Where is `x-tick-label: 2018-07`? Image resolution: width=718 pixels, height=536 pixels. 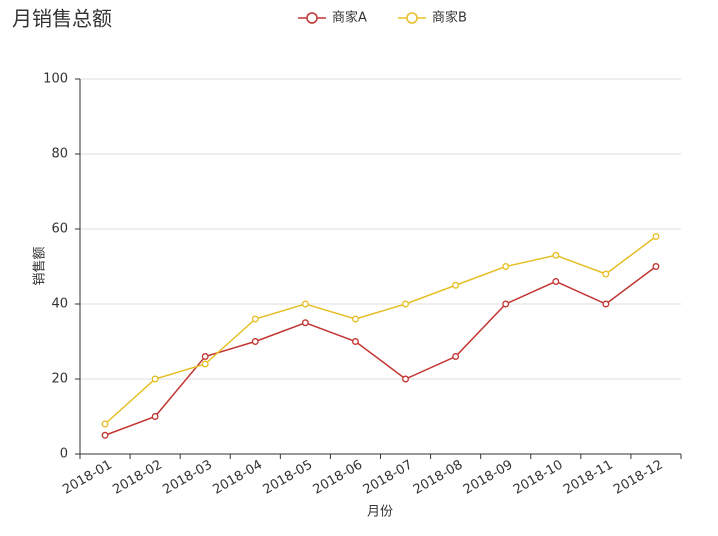 x-tick-label: 2018-07 is located at coordinates (388, 478).